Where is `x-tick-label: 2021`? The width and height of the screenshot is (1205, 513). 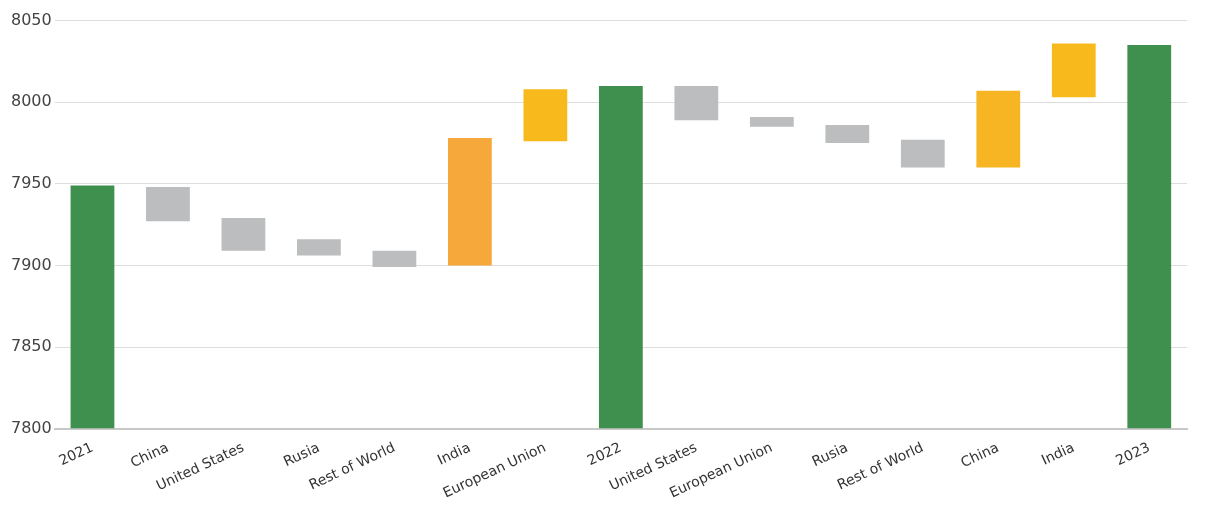 x-tick-label: 2021 is located at coordinates (76, 453).